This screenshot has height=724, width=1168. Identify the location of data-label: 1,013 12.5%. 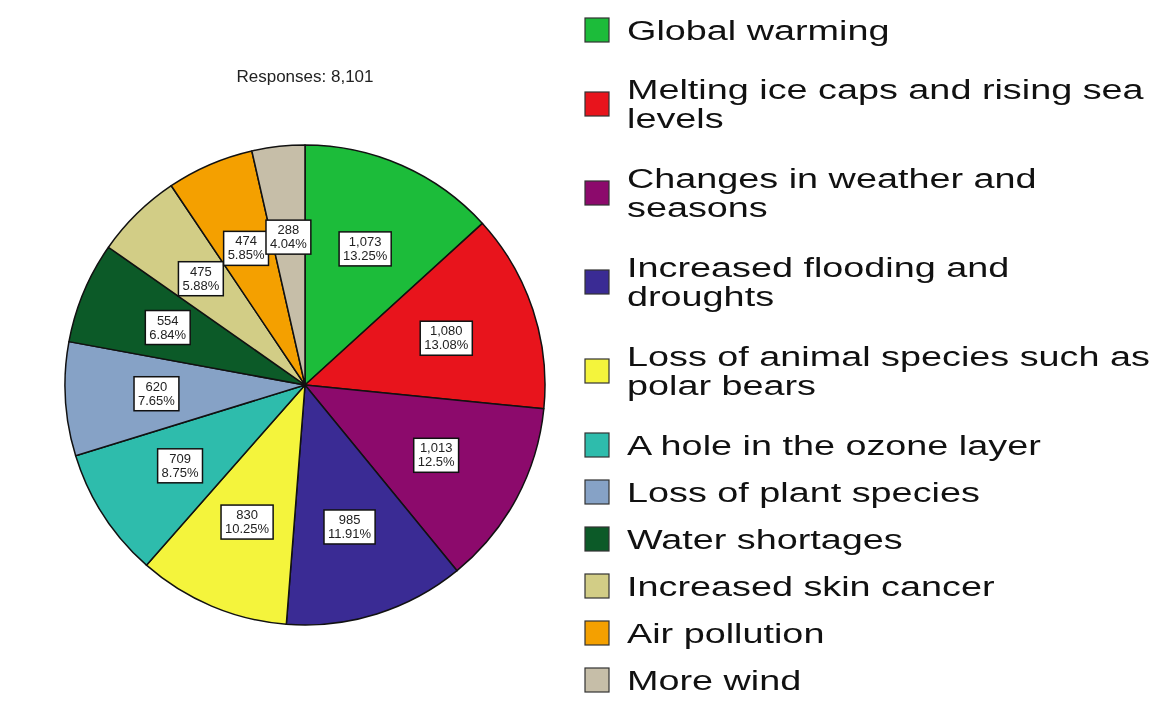
(436, 455).